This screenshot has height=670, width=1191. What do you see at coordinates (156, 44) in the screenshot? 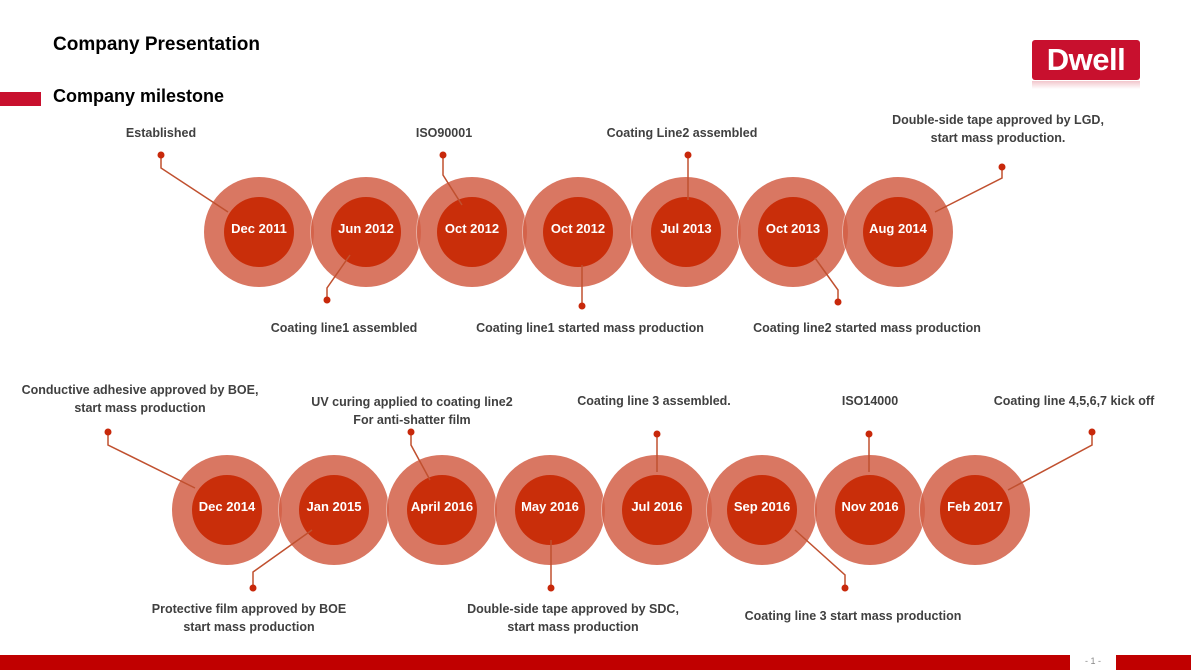
I see `presentation-title: Company Presentation` at bounding box center [156, 44].